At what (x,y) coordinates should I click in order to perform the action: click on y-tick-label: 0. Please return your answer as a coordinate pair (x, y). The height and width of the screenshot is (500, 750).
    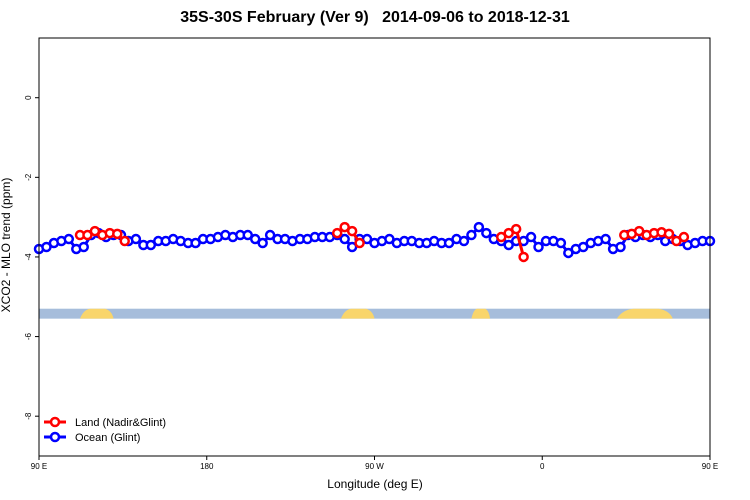
    Looking at the image, I should click on (28, 97).